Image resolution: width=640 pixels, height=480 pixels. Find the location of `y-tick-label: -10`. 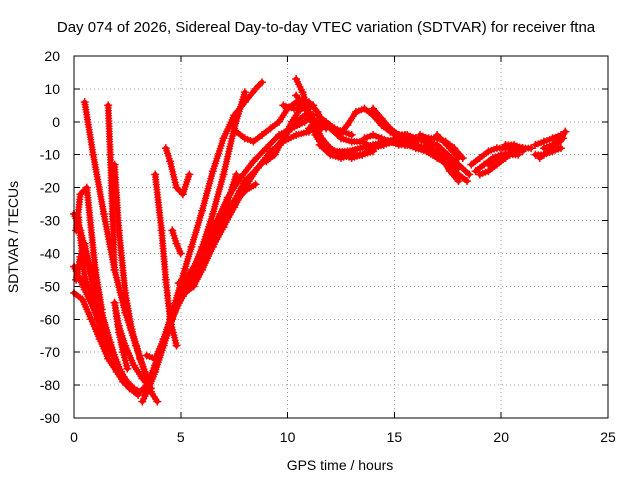

y-tick-label: -10 is located at coordinates (50, 155).